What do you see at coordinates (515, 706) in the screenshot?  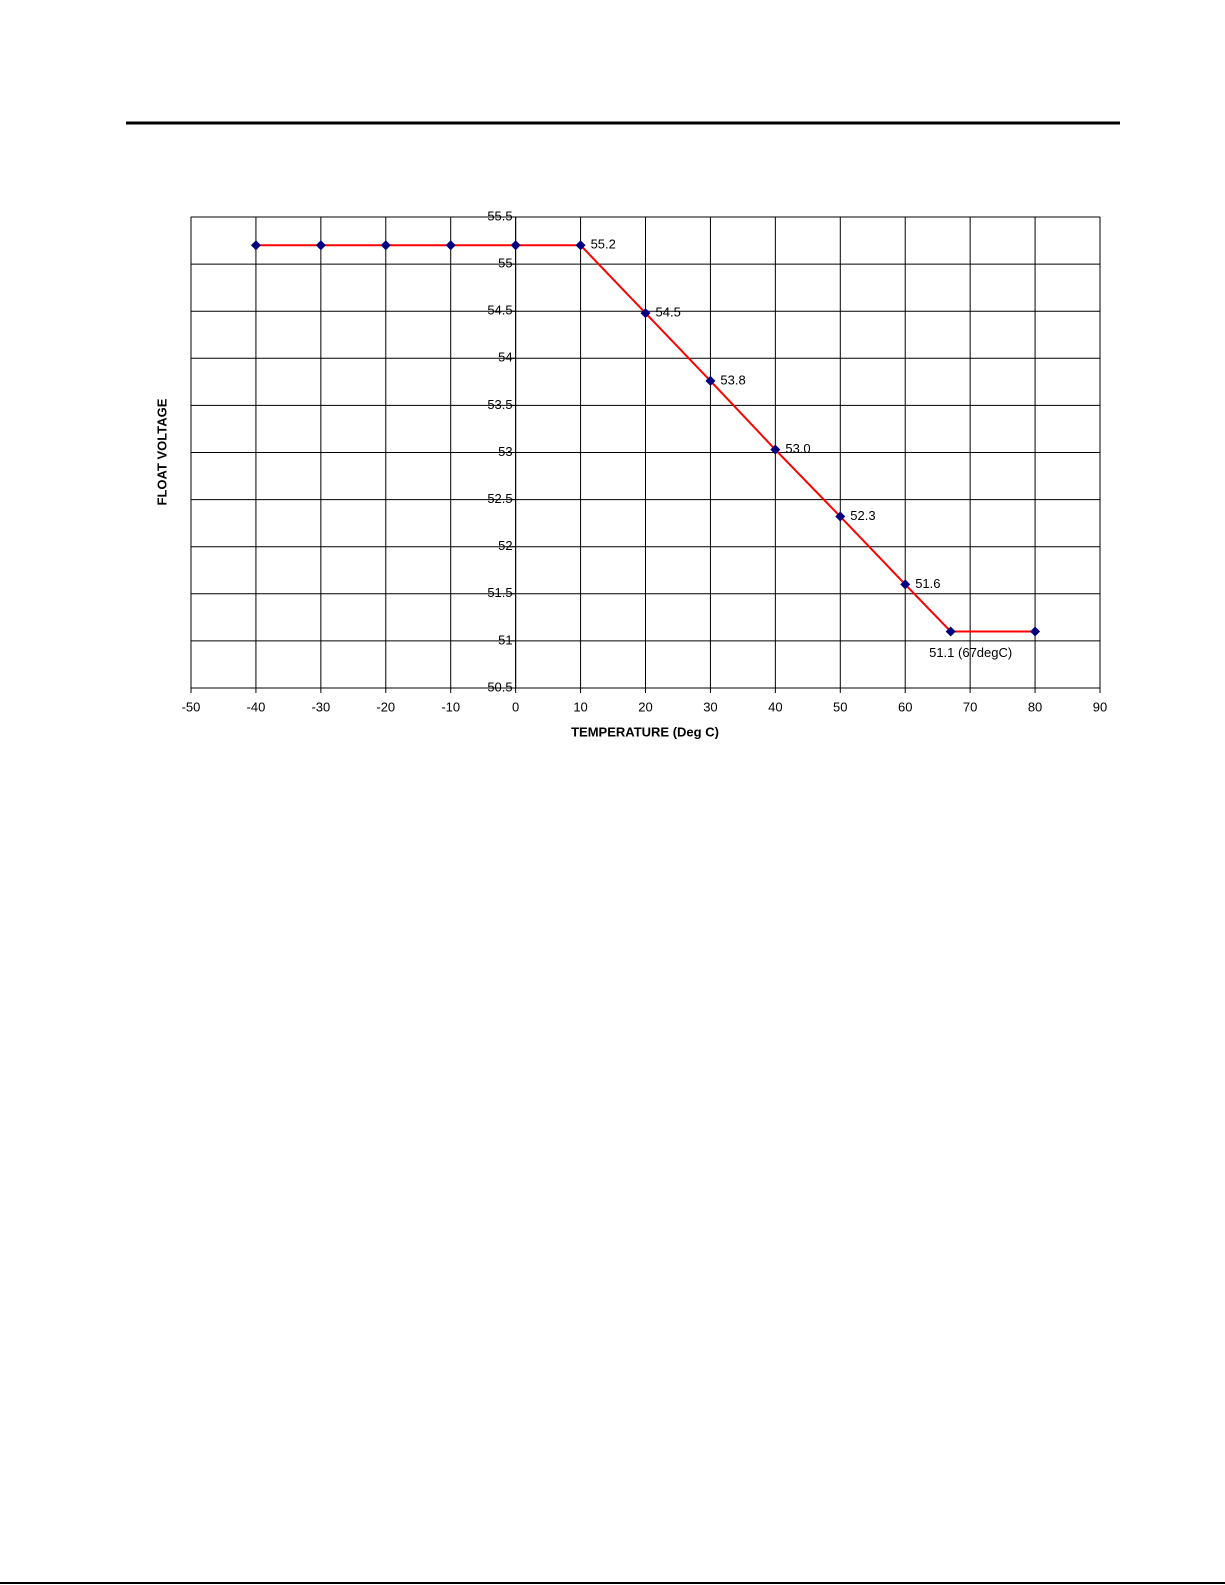 I see `x-tick-label: 0` at bounding box center [515, 706].